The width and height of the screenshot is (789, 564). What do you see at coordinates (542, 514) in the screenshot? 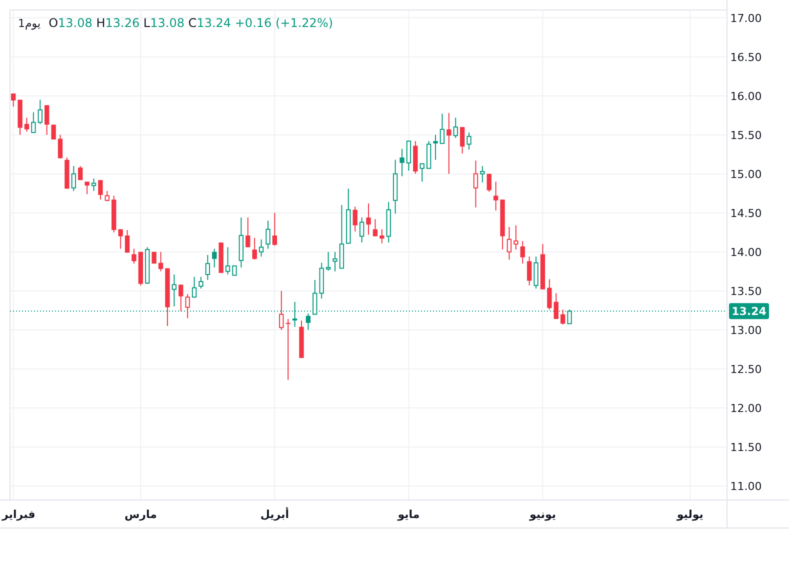
I see `x-tick-label: يونيو` at bounding box center [542, 514].